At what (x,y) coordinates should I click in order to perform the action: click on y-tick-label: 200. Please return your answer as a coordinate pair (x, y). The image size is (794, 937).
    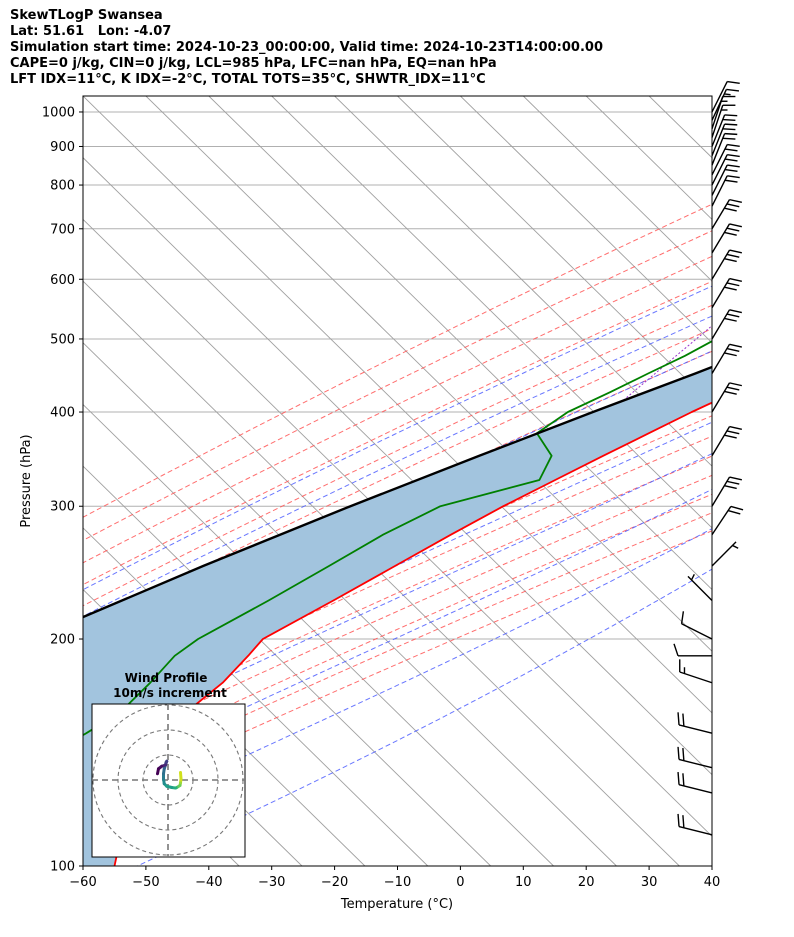
    Looking at the image, I should click on (62, 640).